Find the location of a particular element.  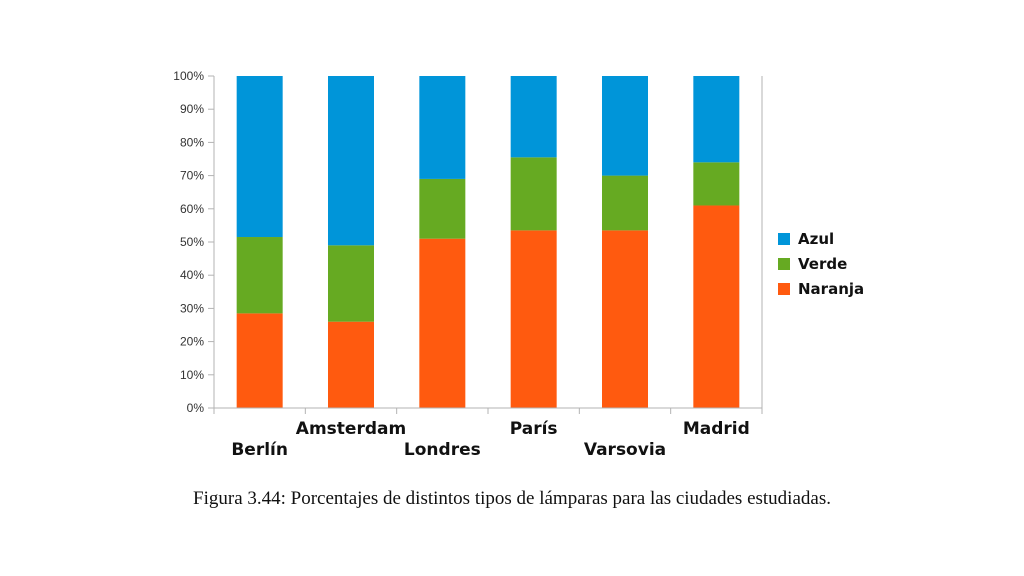

y-tick-label: 0% is located at coordinates (196, 408).